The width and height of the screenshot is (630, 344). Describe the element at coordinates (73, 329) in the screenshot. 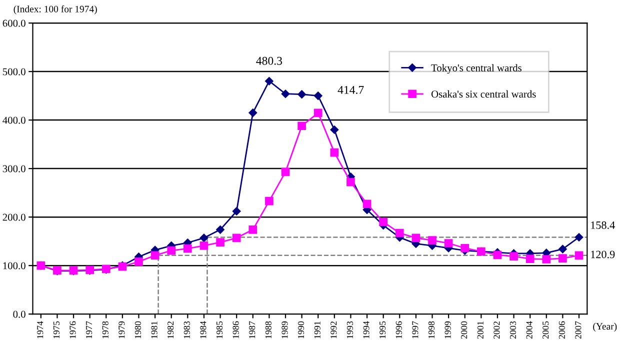

I see `x-tick-label: 1976` at that location.